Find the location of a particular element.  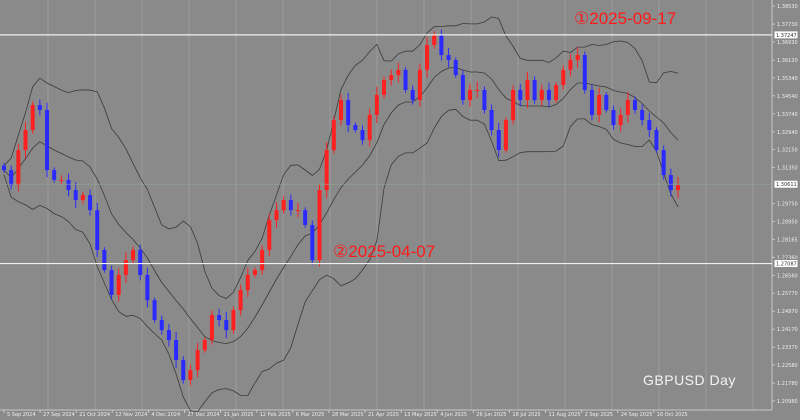

time-tick-label: 21 Jan 2025 is located at coordinates (239, 415).